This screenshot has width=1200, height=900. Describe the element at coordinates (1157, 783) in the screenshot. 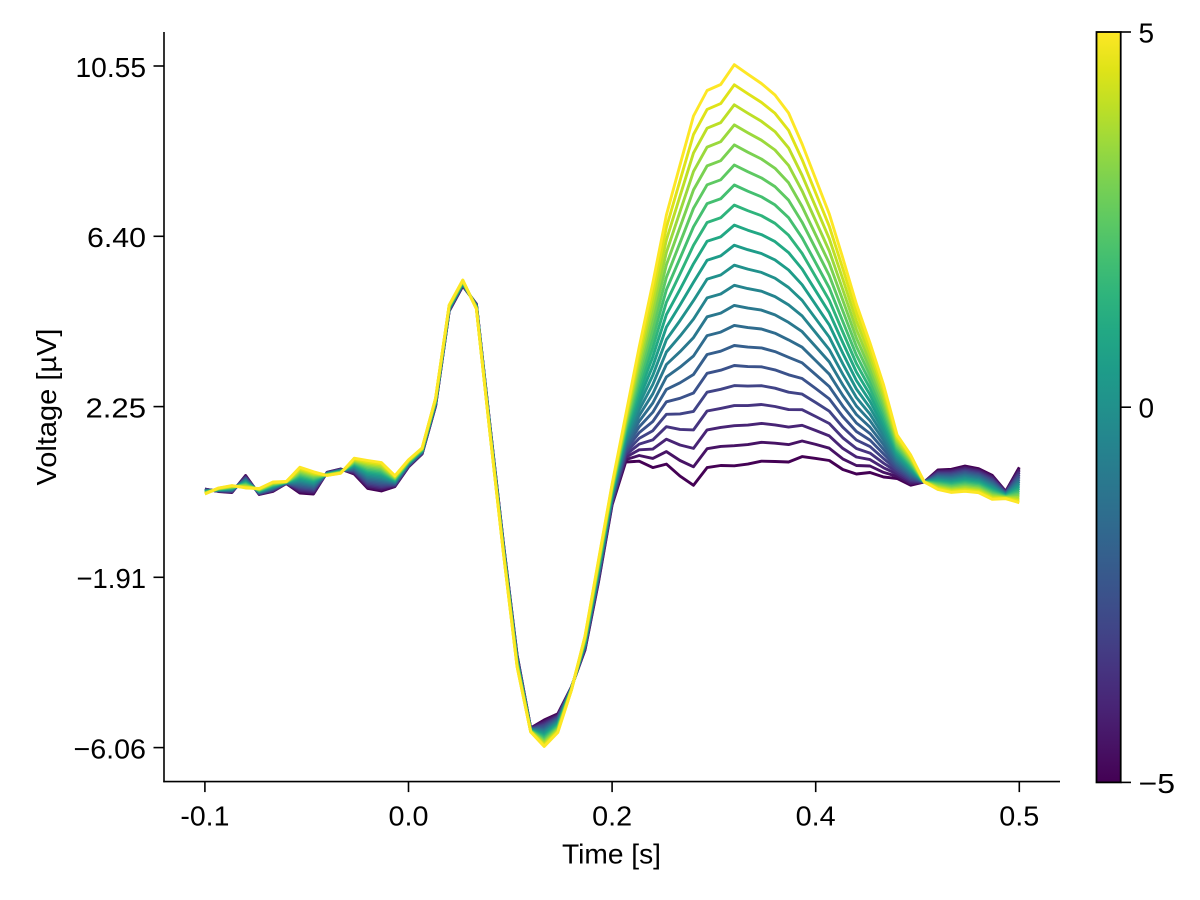

I see `svg-text: −5` at that location.